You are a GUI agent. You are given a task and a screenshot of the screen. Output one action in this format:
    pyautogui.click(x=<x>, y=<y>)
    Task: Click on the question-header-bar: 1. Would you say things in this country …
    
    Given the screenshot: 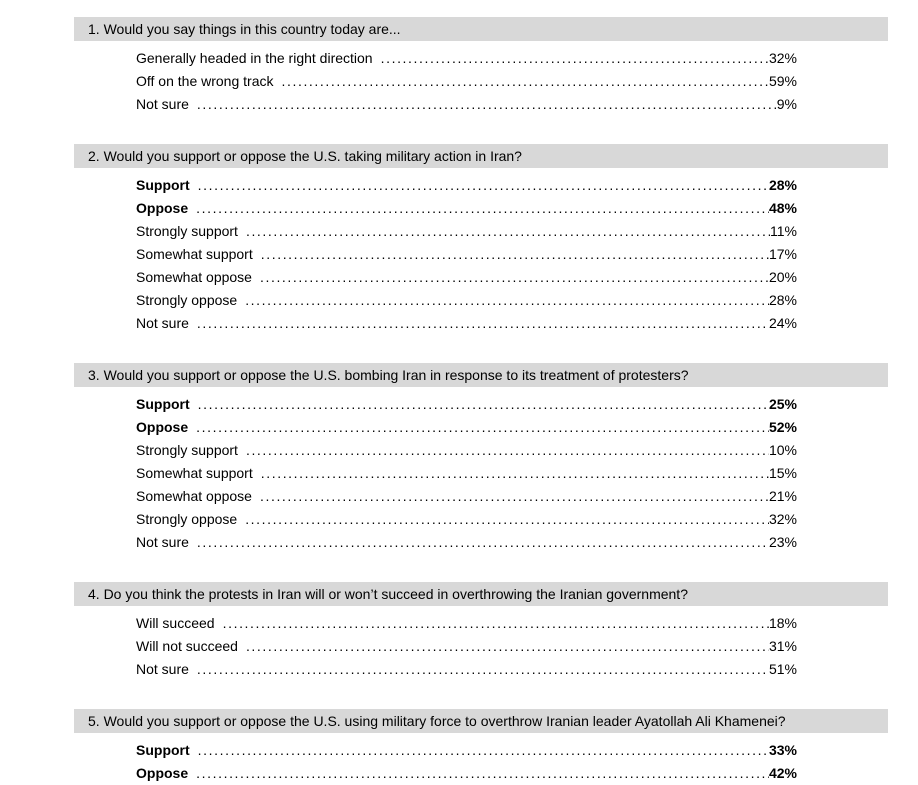 What is the action you would take?
    pyautogui.click(x=481, y=29)
    